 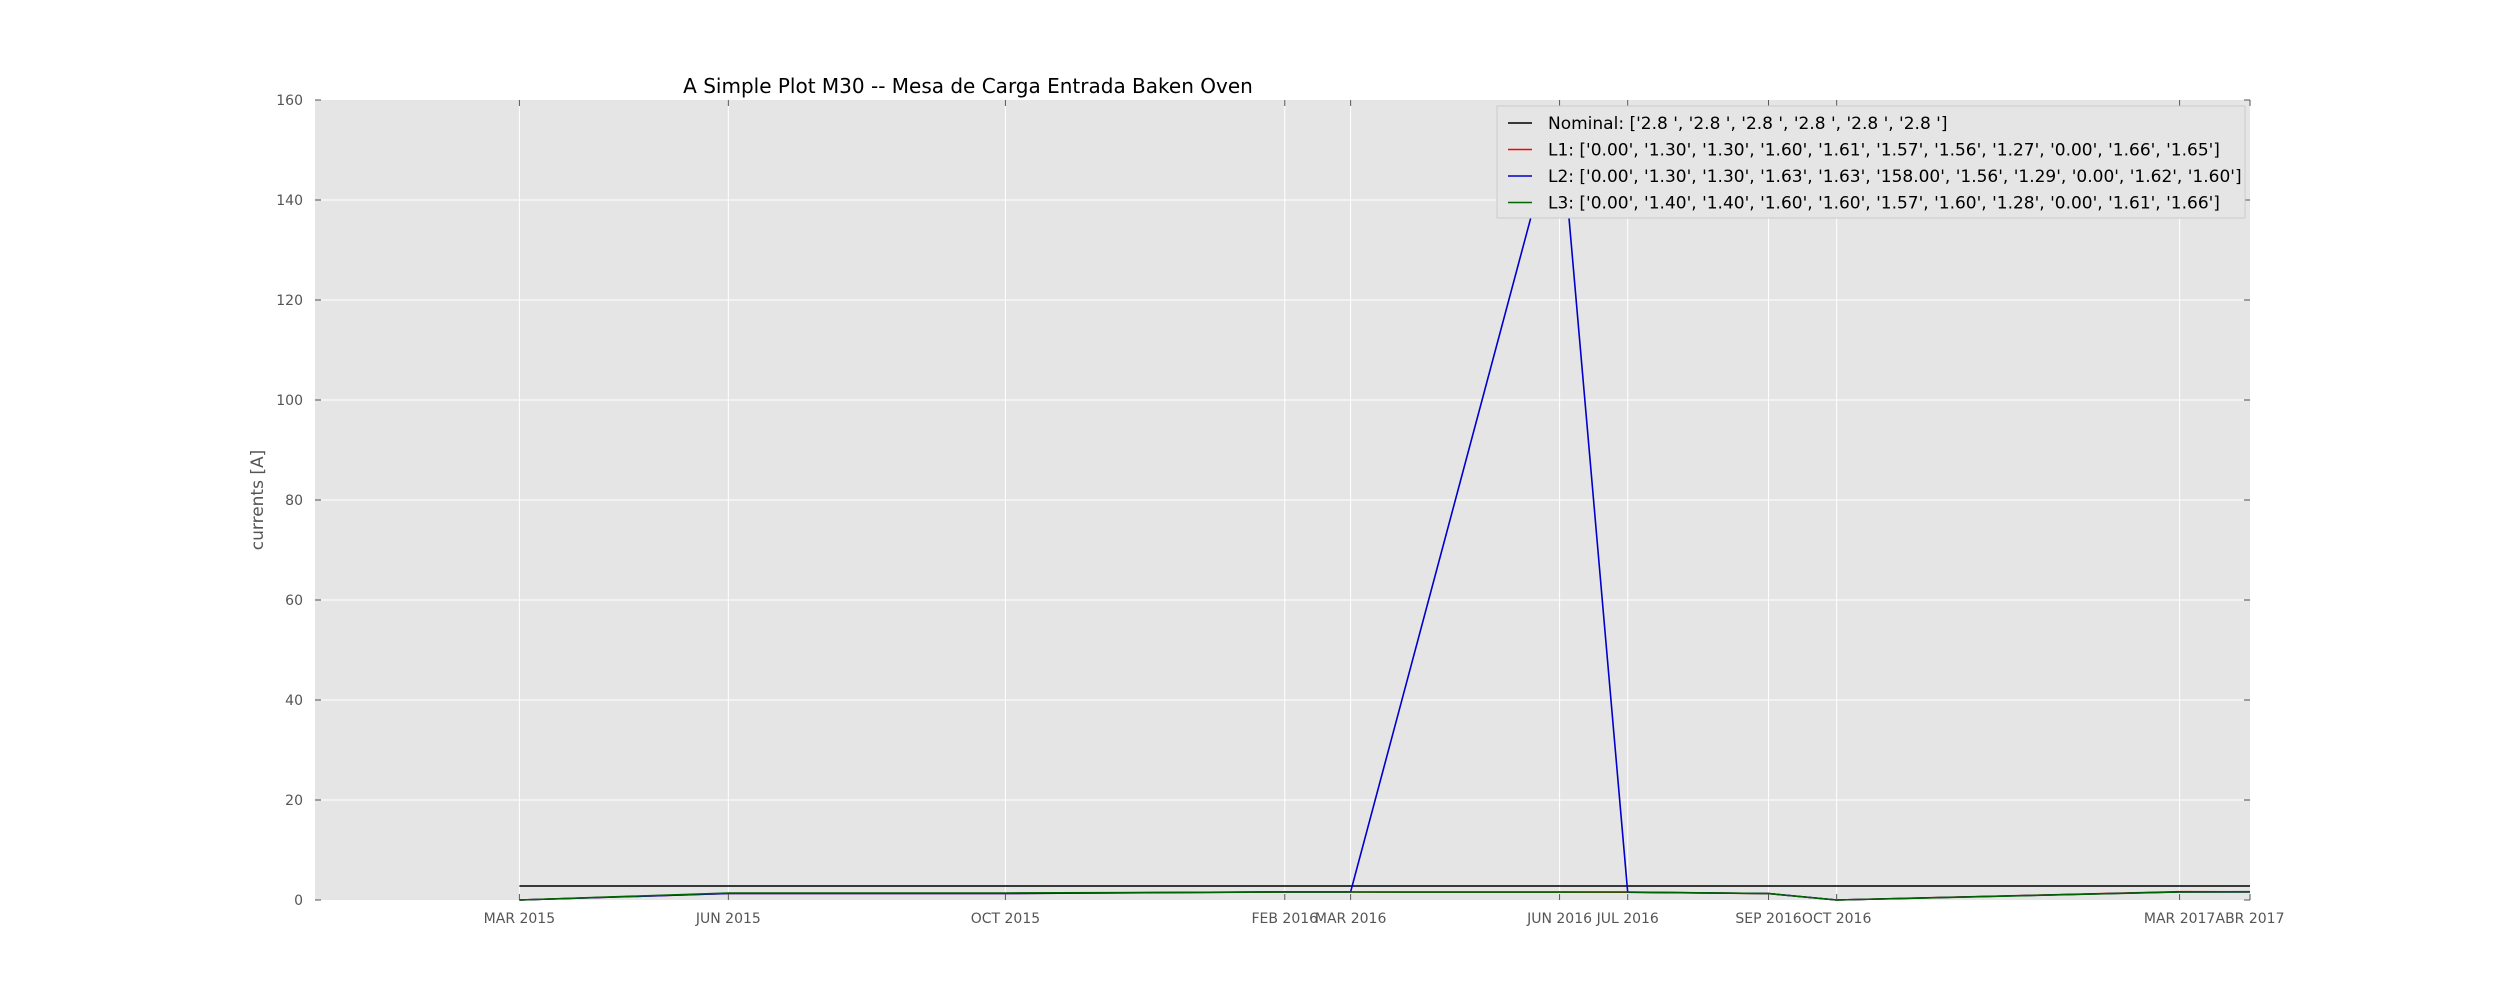 I want to click on x-tick-label: SEP 2016, so click(x=1768, y=919).